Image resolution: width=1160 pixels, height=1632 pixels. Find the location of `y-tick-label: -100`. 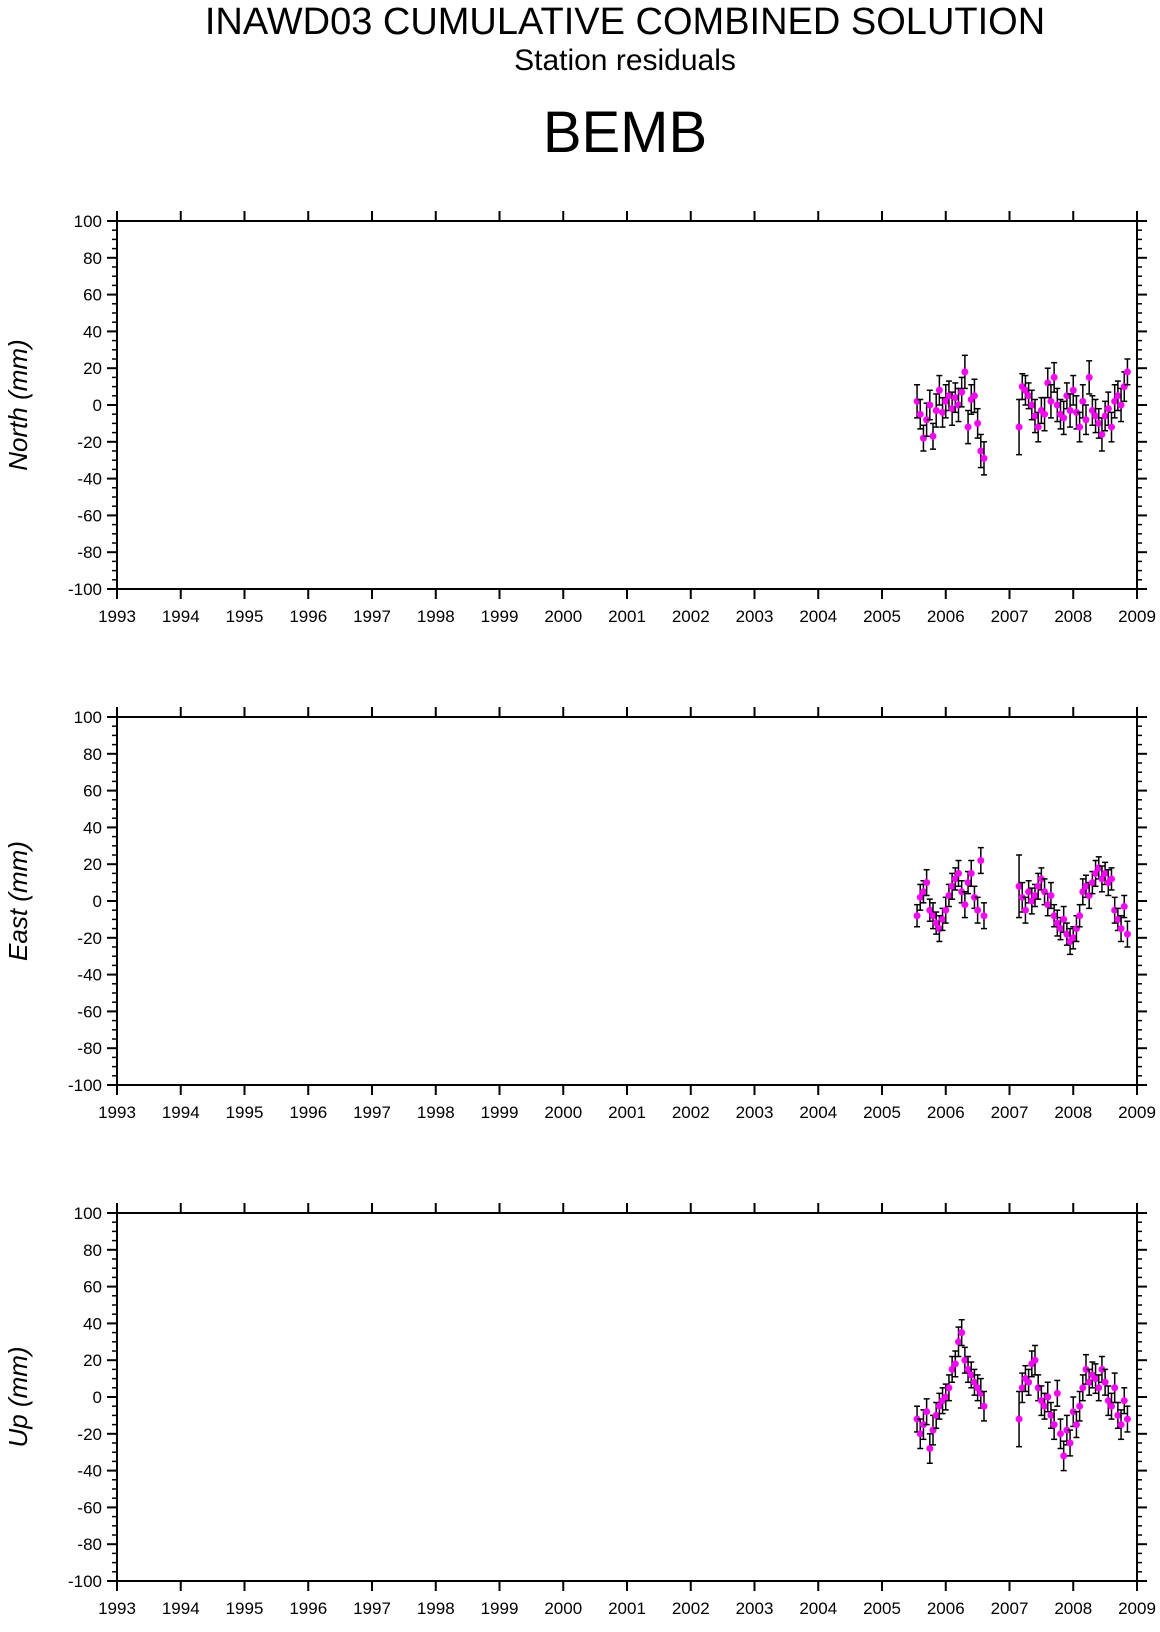

y-tick-label: -100 is located at coordinates (85, 1581).